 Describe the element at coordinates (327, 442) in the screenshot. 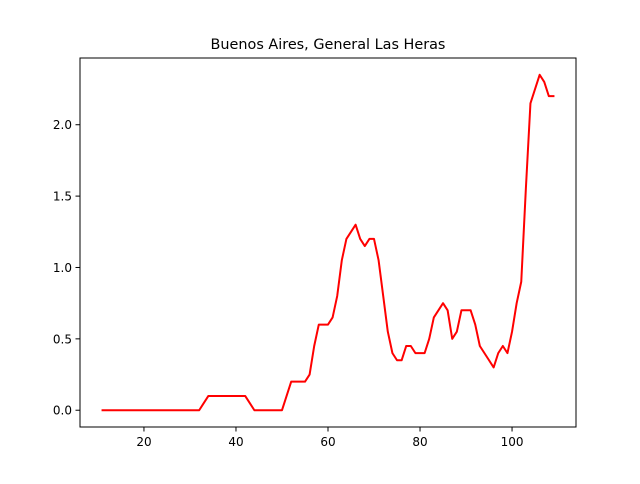

I see `x-tick-label: 60` at that location.